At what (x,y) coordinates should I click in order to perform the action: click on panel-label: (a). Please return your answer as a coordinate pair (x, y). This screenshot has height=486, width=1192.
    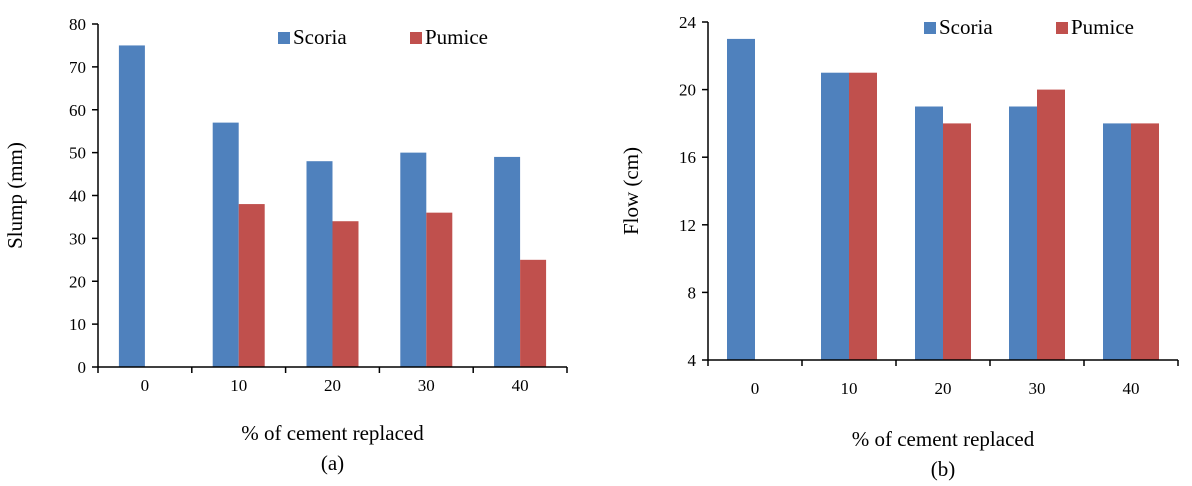
    Looking at the image, I should click on (332, 463).